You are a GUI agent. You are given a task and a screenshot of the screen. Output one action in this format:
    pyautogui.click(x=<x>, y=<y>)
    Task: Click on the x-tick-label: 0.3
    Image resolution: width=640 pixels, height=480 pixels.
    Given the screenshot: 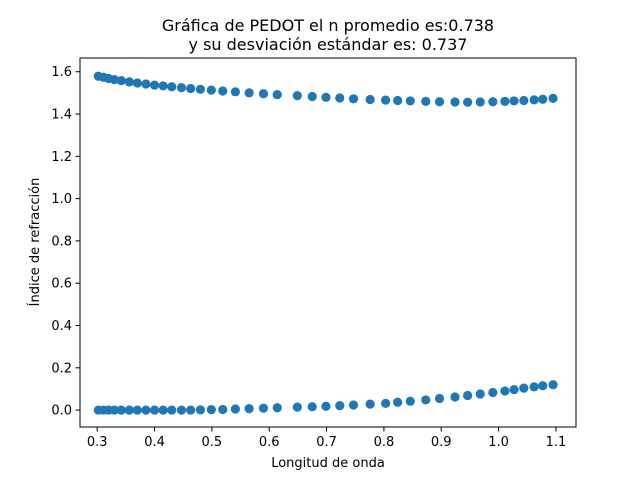 What is the action you would take?
    pyautogui.click(x=97, y=442)
    